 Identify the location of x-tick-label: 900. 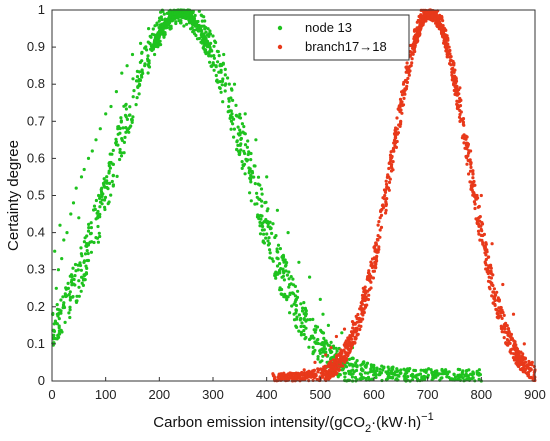
(535, 394).